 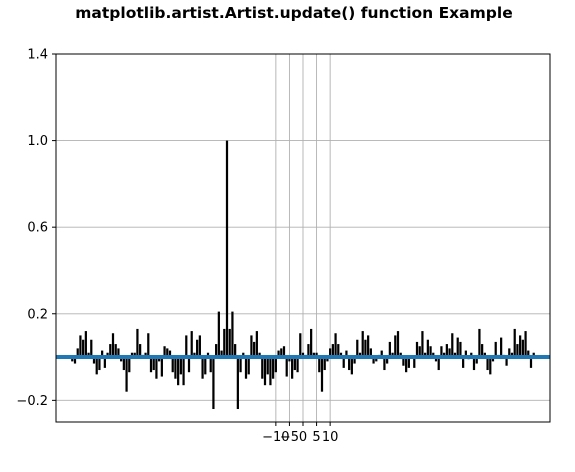 What do you see at coordinates (32, 401) in the screenshot?
I see `y-tick-label: −0.2` at bounding box center [32, 401].